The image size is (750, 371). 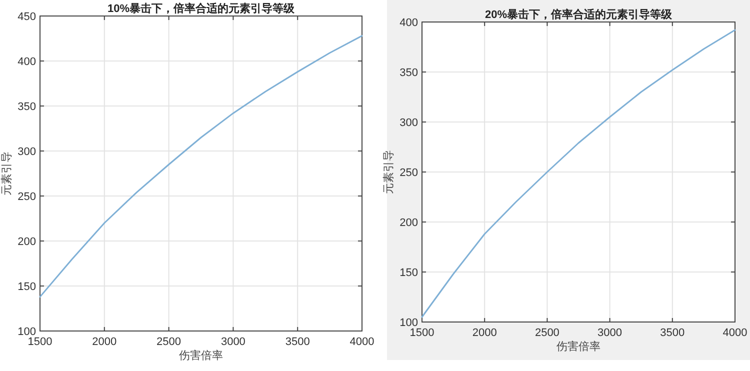 I want to click on chart-title: 20%暴击下，倍率合适的元素引导等级, so click(x=578, y=14).